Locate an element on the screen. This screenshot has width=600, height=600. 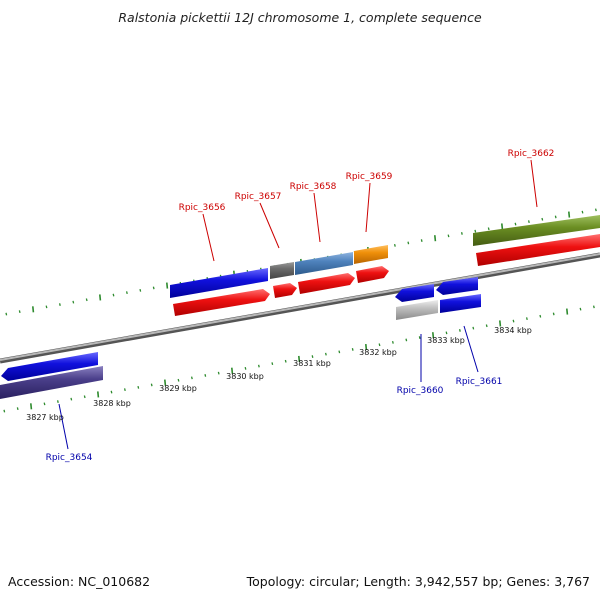
axis-label: 3827 kbp is located at coordinates (45, 417).